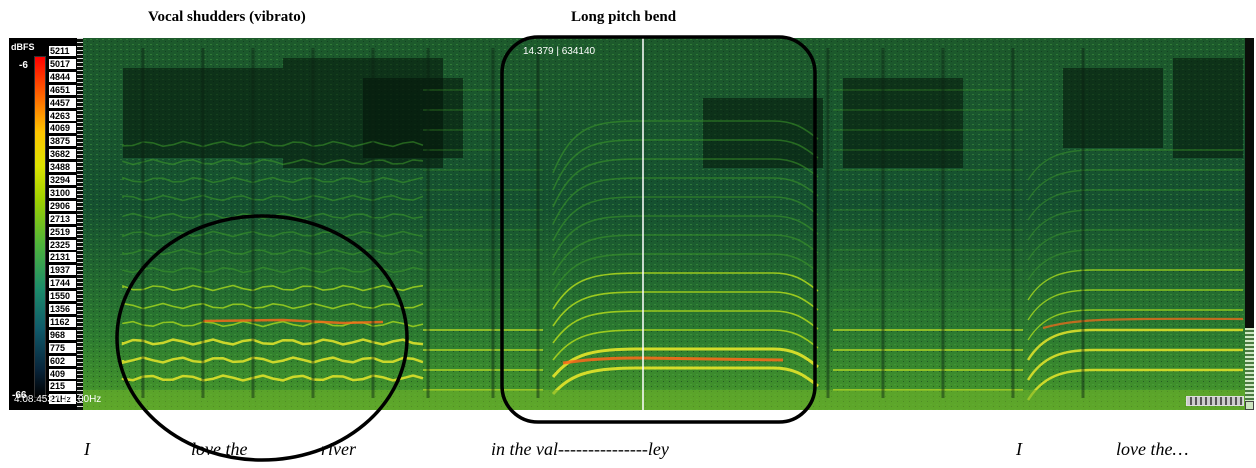  Describe the element at coordinates (227, 17) in the screenshot. I see `vibrato-annotation-title: Vocal shudders (vibrato)` at that location.